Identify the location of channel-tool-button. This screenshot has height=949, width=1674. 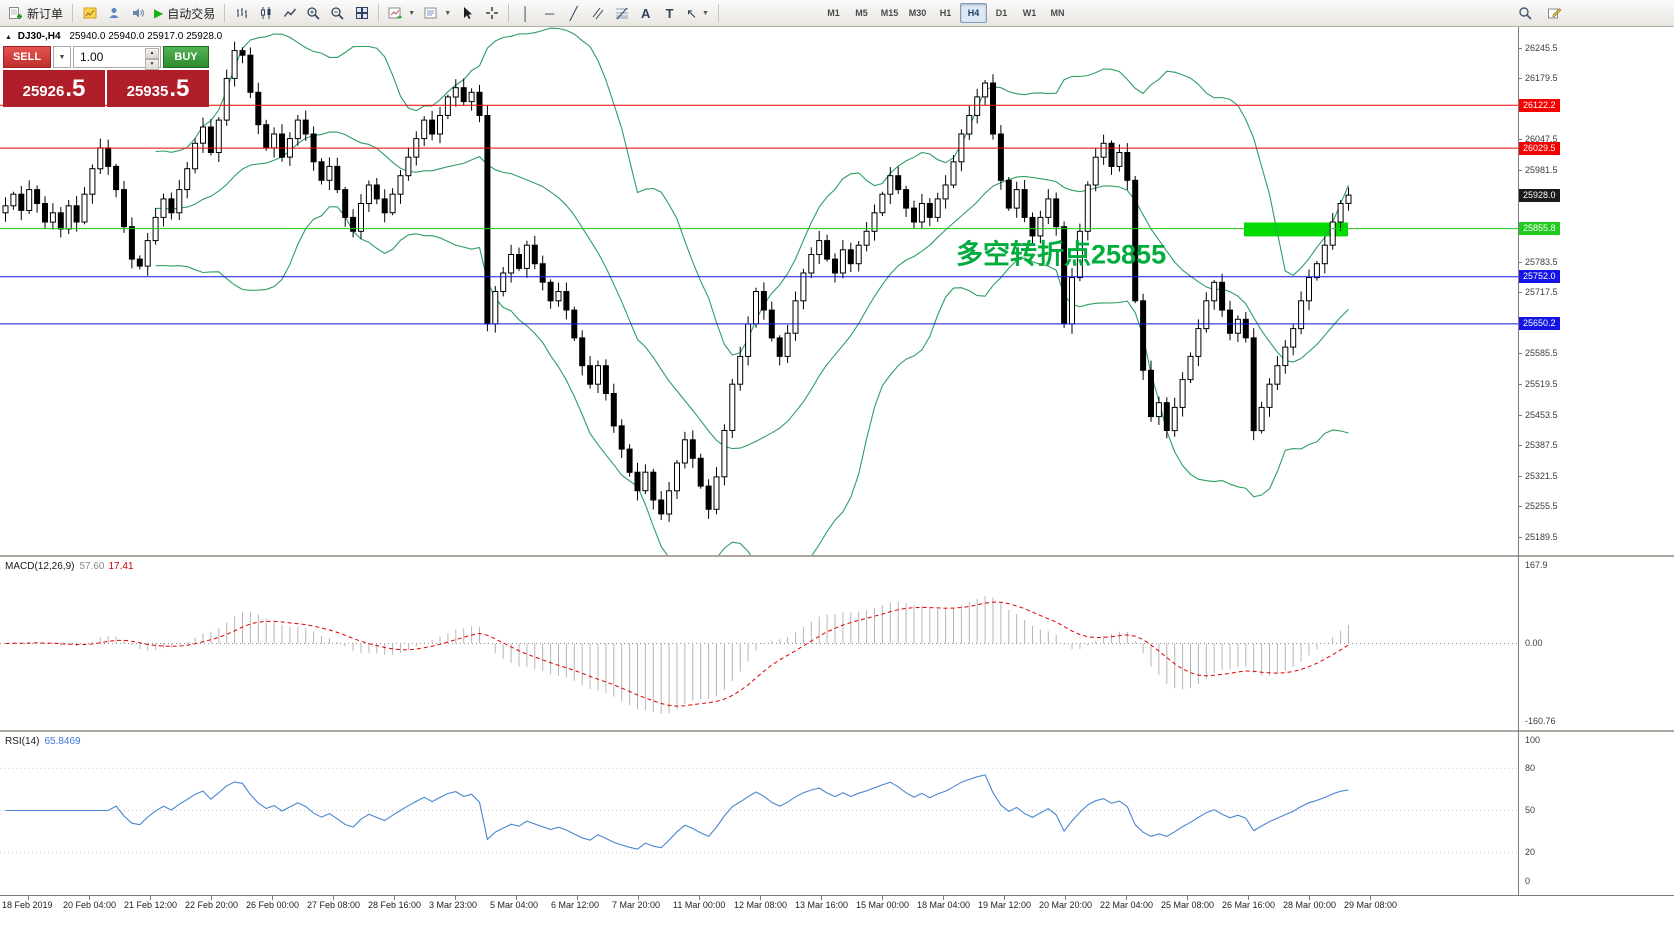
(597, 13).